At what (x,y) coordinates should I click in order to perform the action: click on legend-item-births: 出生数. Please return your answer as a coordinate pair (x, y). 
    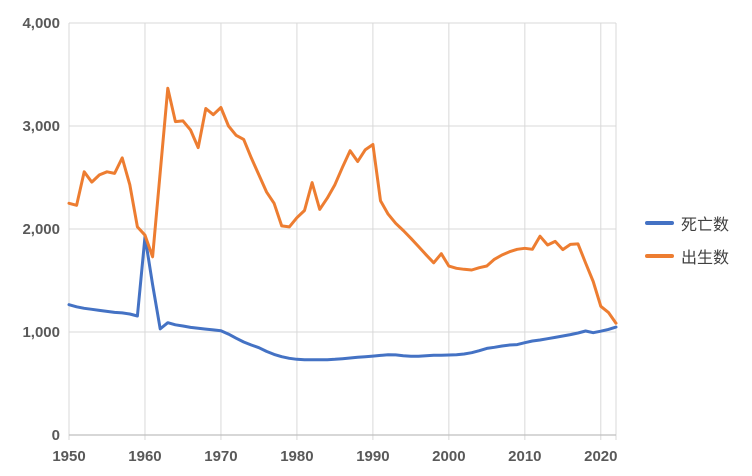
    Looking at the image, I should click on (687, 256).